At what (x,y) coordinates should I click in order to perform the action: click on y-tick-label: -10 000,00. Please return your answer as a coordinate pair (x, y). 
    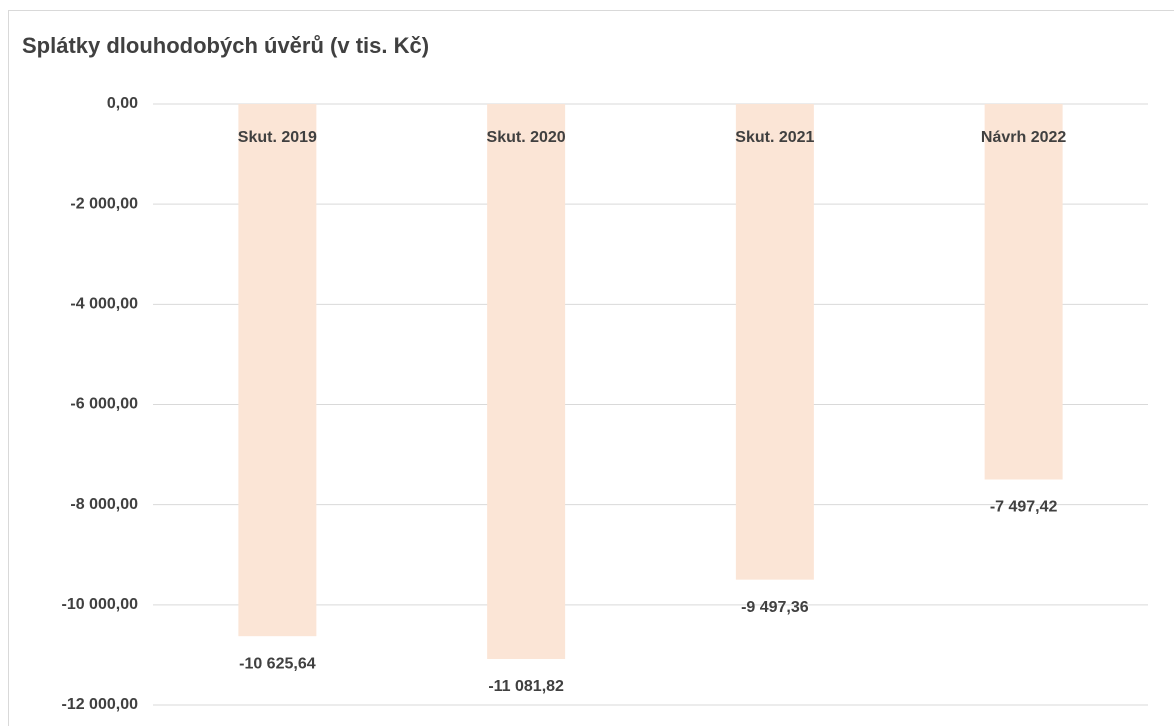
    Looking at the image, I should click on (99, 604).